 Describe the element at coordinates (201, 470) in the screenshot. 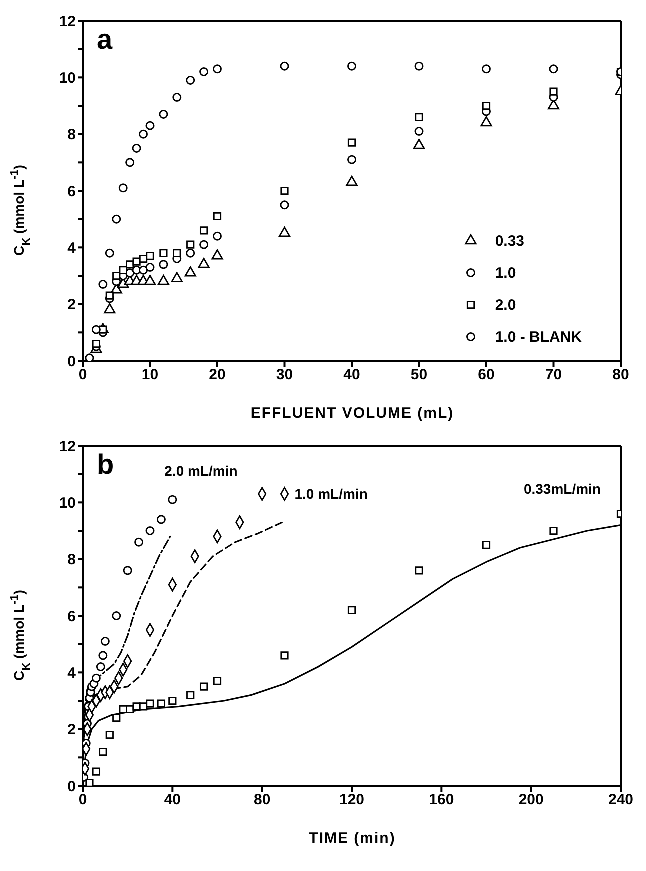

I see `series-label: 2.0 mL/min` at that location.